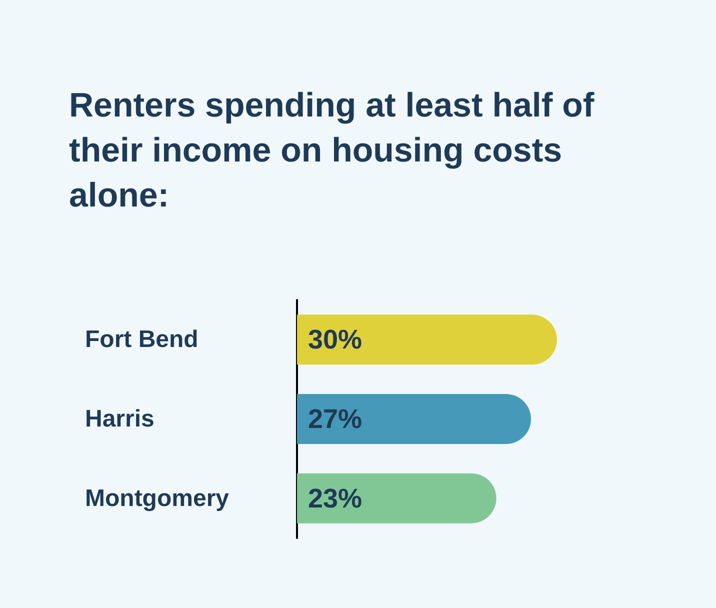  What do you see at coordinates (119, 419) in the screenshot?
I see `y-tick-label: Harris` at bounding box center [119, 419].